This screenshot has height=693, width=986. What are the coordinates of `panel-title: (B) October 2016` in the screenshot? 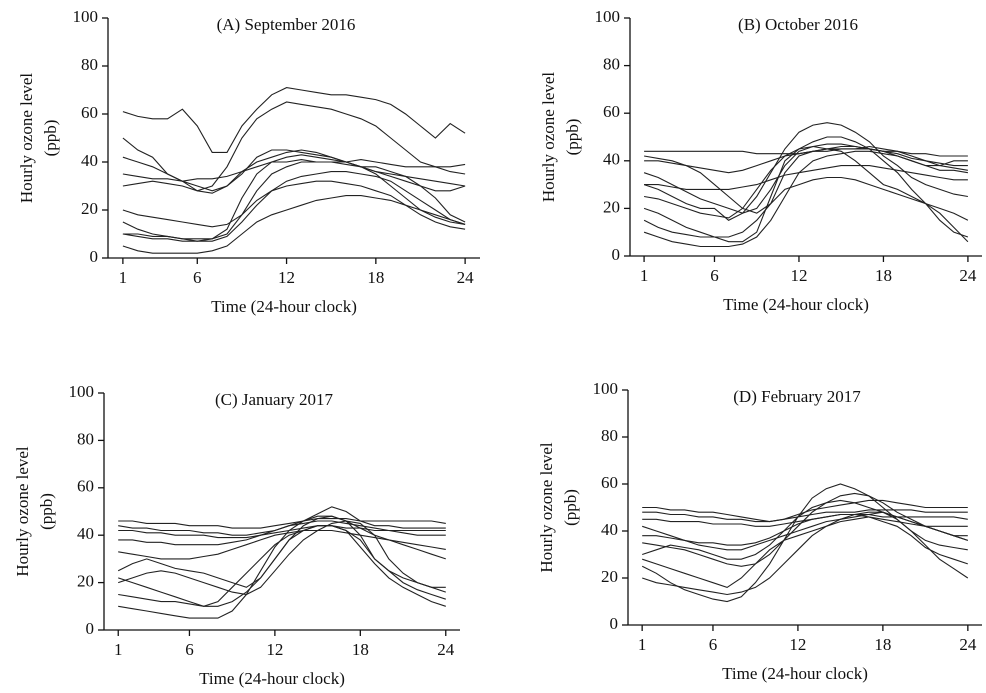 It's located at (798, 24).